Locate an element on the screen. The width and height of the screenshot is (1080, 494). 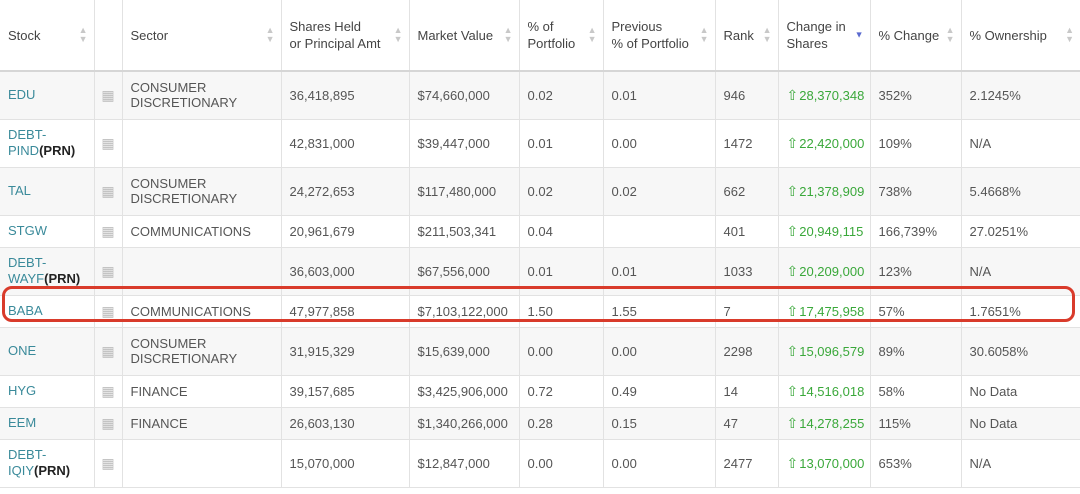
stock-link: DEBT- PIND is located at coordinates (27, 142).